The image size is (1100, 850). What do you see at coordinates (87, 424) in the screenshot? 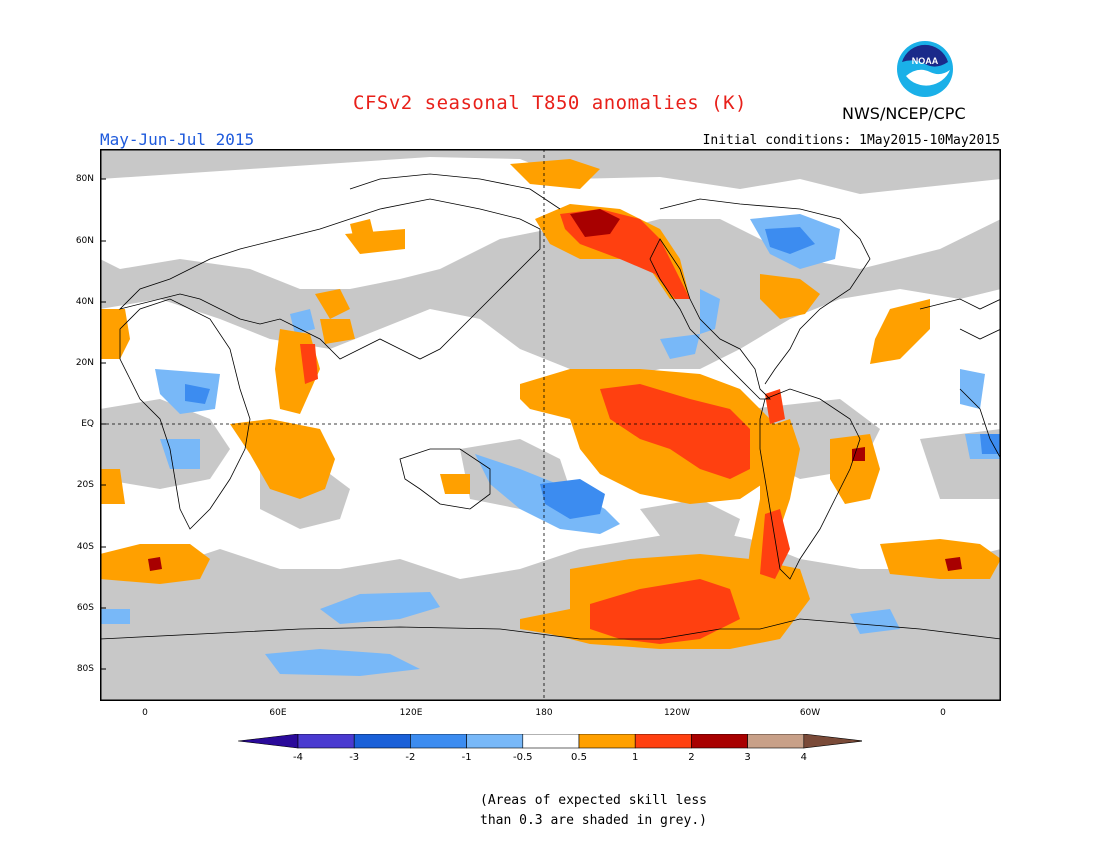
I see `lat-label-eq: EQ` at bounding box center [87, 424].